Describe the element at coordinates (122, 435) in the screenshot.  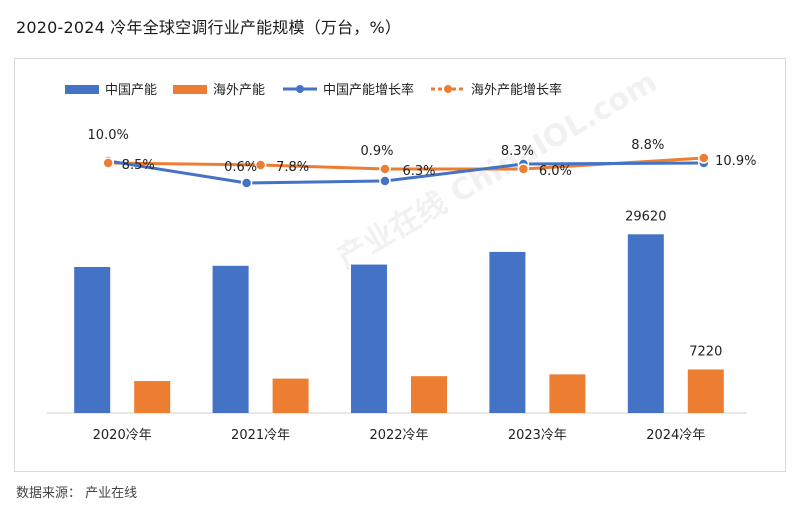
I see `x-tick-label-0: 2020冷年` at that location.